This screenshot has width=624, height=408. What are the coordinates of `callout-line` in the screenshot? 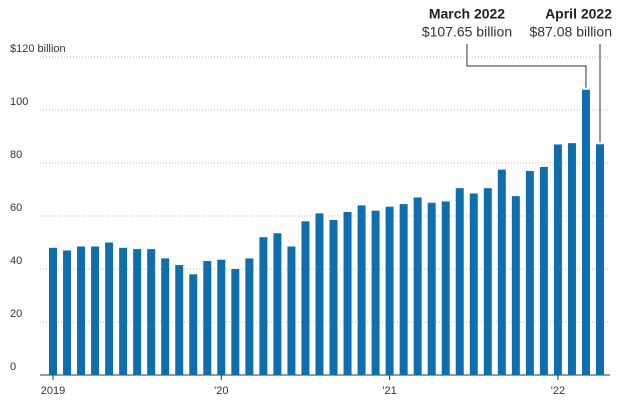 It's located at (526, 66).